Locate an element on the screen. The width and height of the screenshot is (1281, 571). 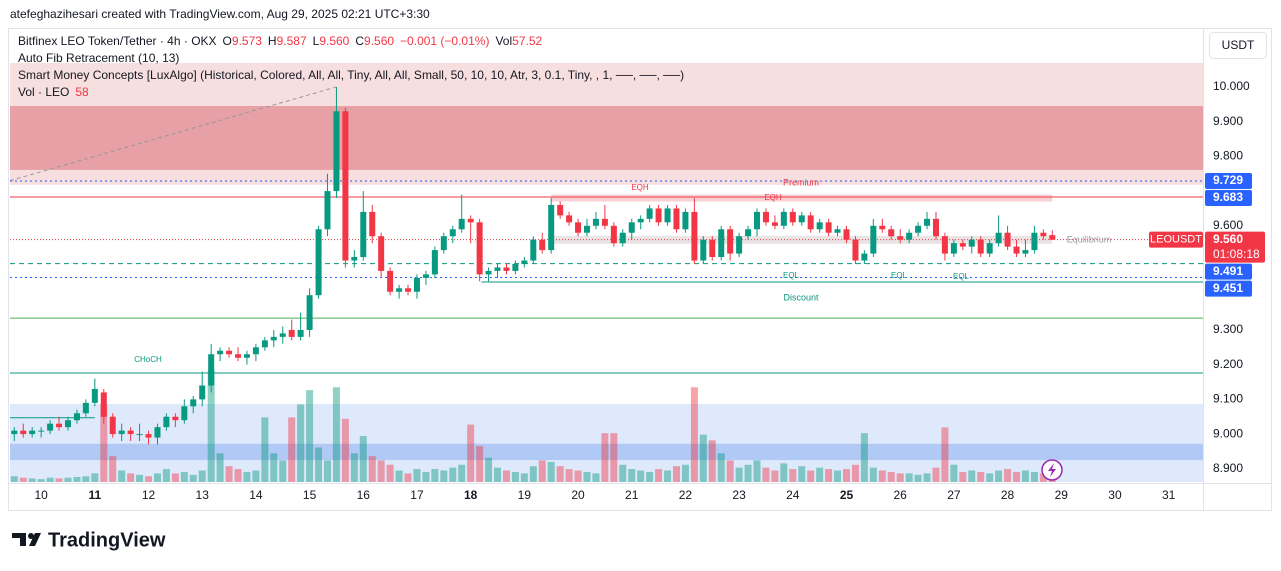
price-badge-label: 9.491 is located at coordinates (1228, 271).